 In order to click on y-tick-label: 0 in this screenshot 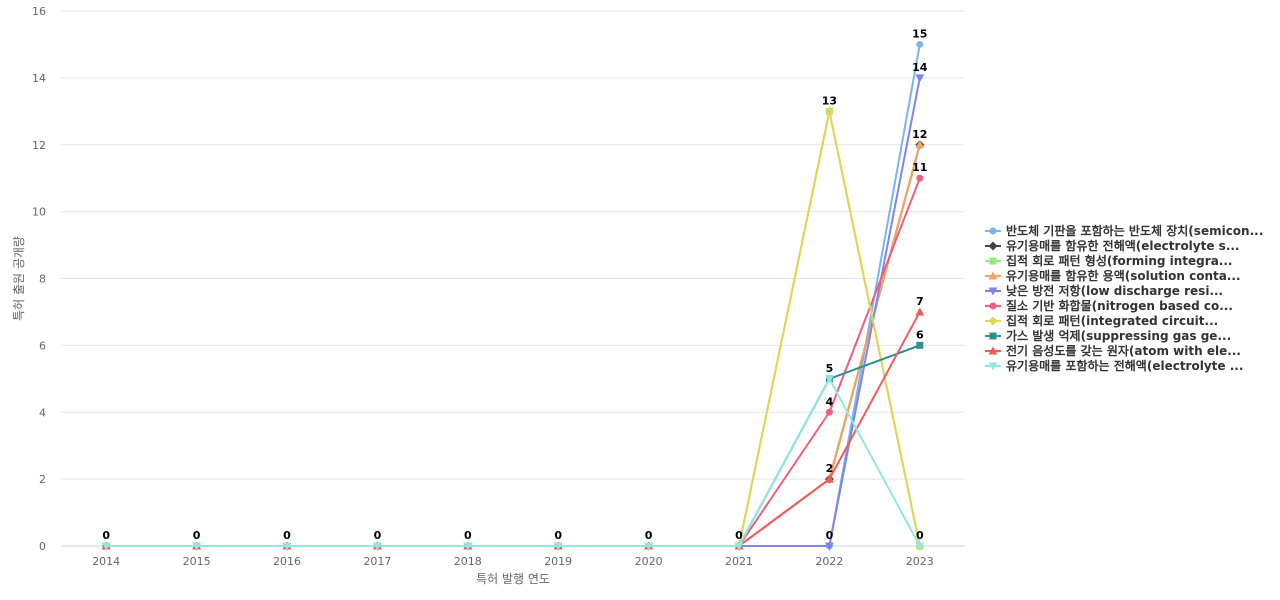, I will do `click(42, 546)`.